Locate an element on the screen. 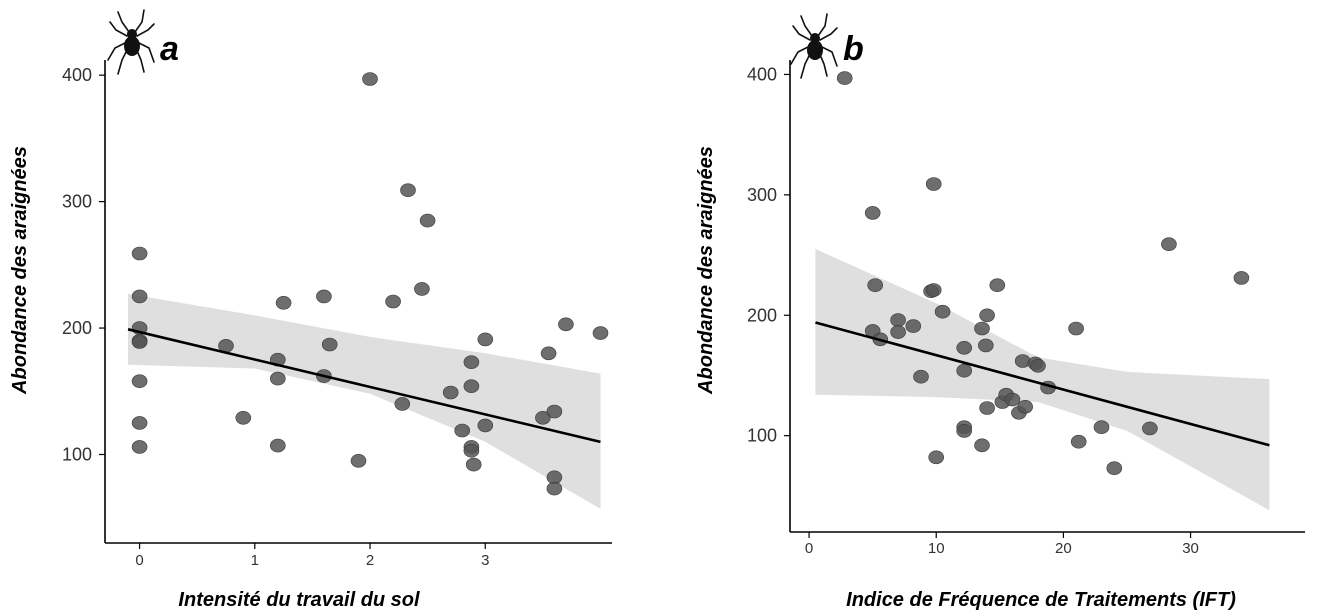  x-axis-title-b: Indice de Fréquence de Traitements (IFT) is located at coordinates (1041, 600).